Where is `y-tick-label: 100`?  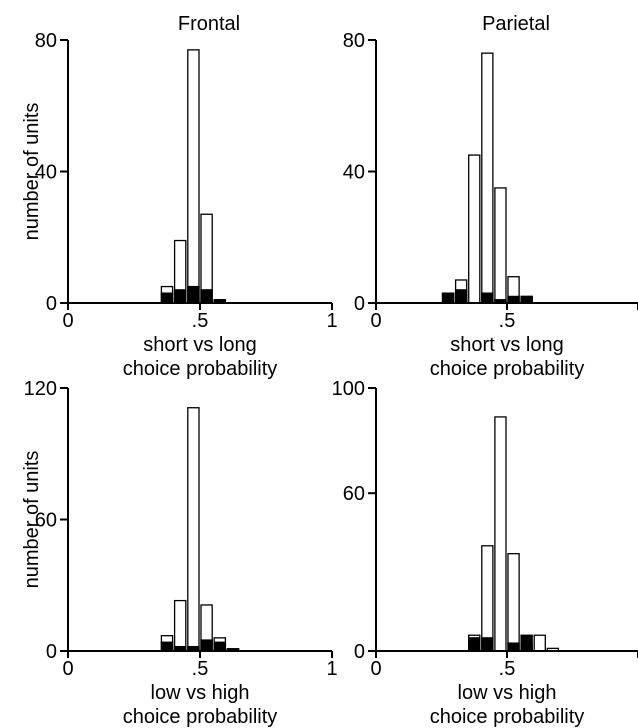 y-tick-label: 100 is located at coordinates (348, 389).